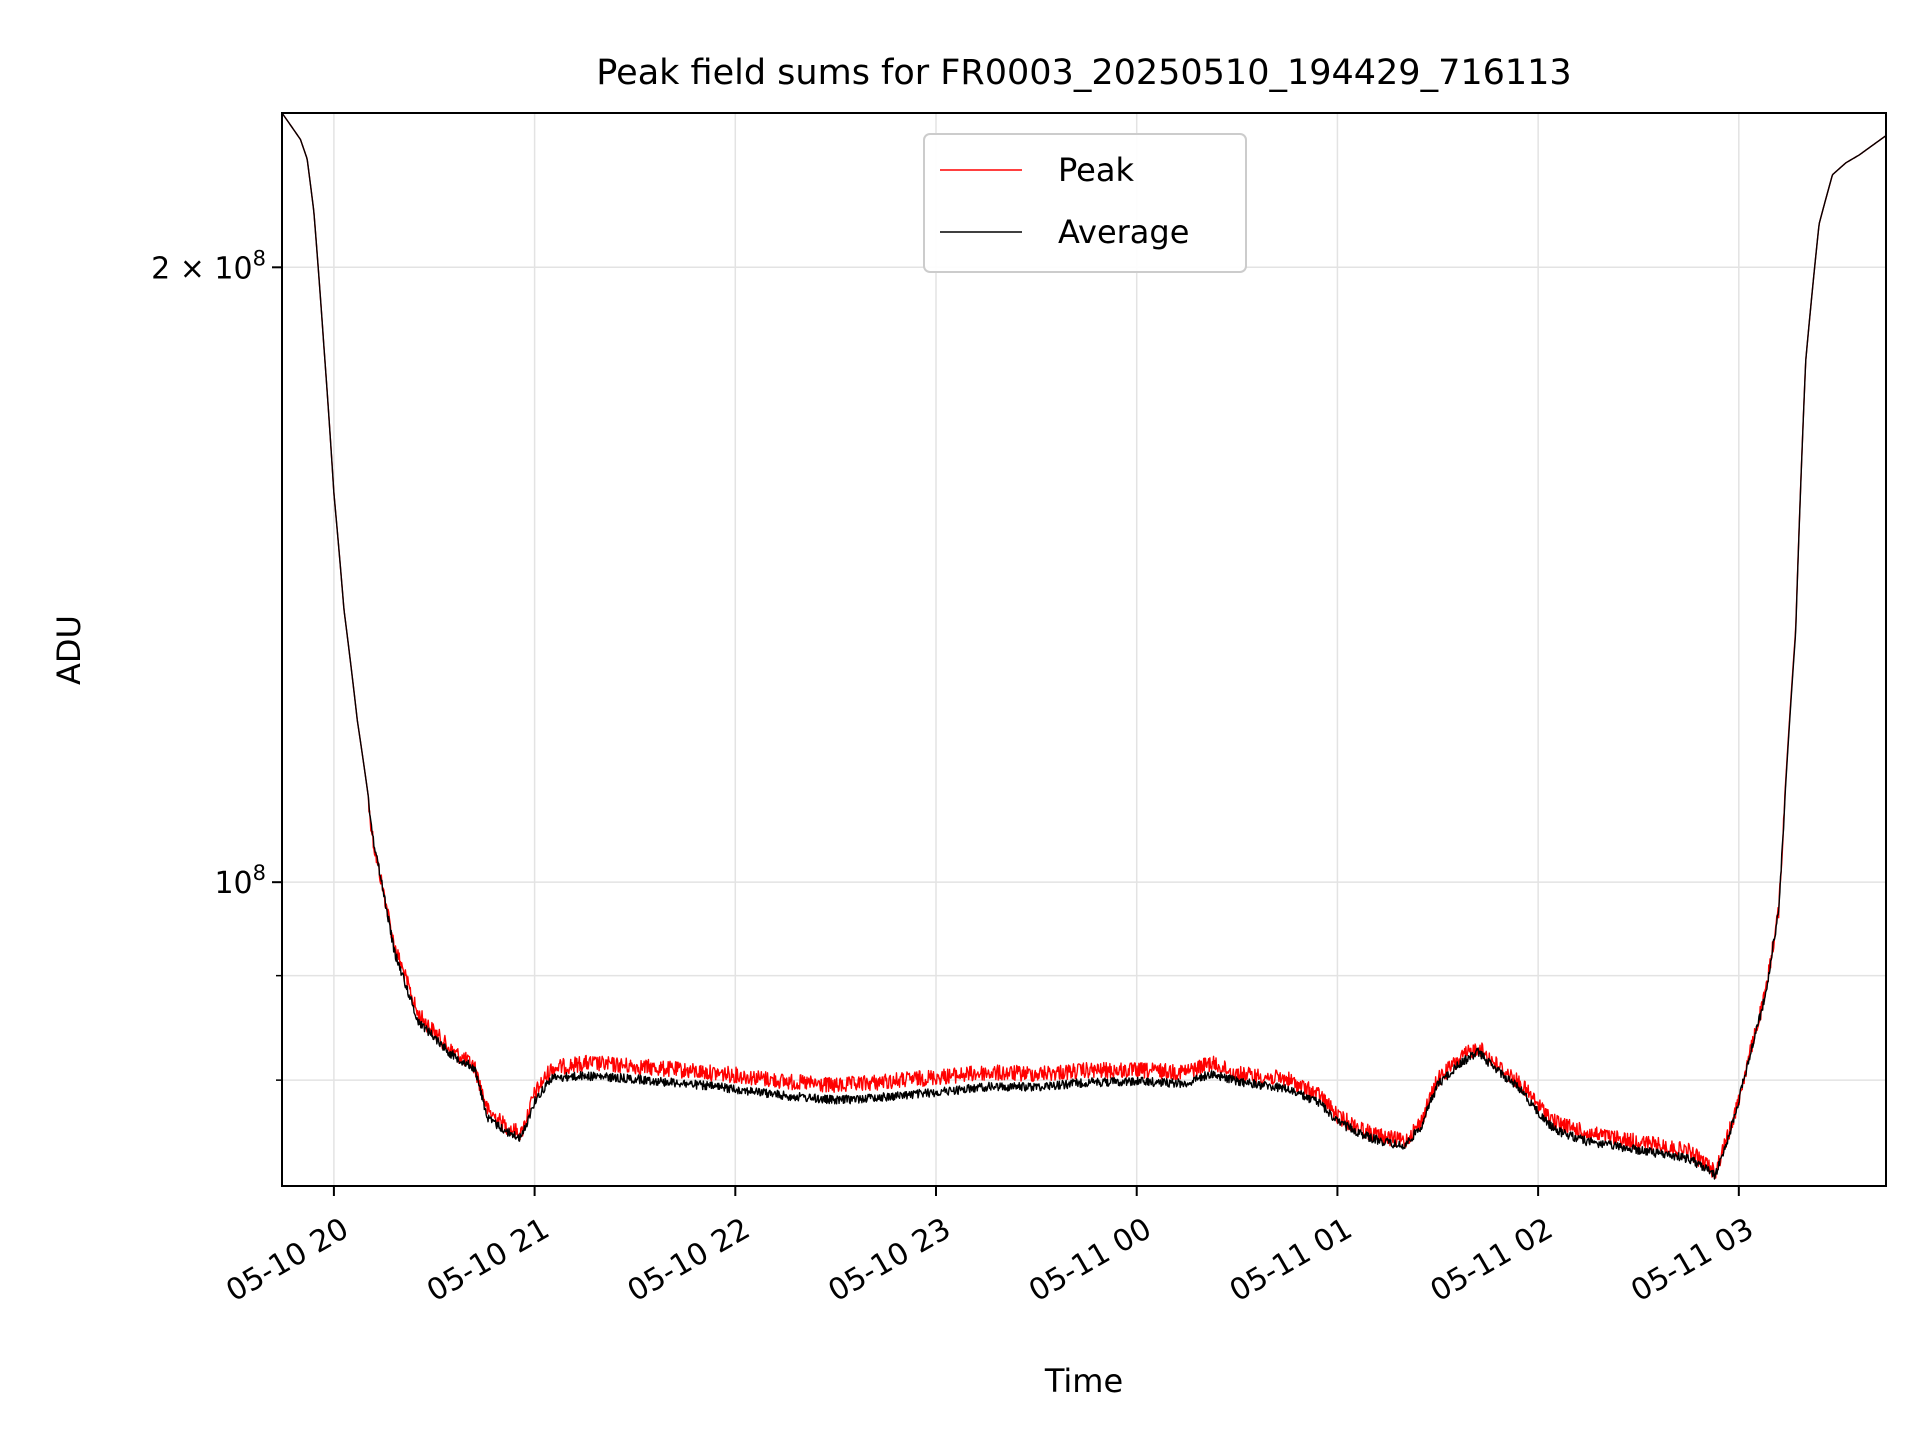 This screenshot has width=1920, height=1440. I want to click on legend-label-average: Average, so click(1123, 232).